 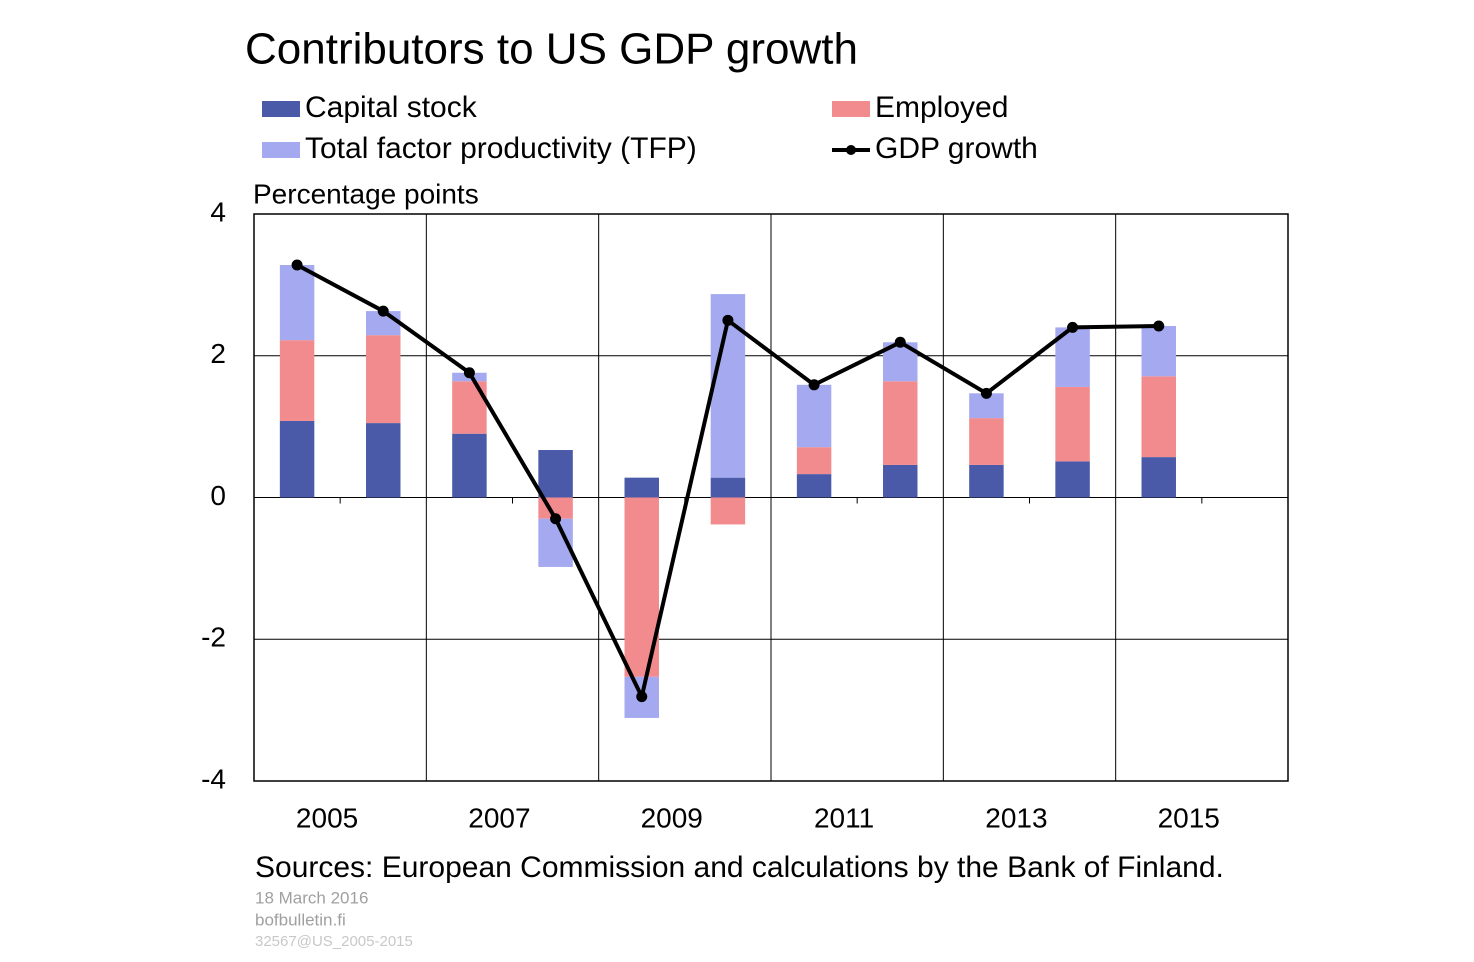 I want to click on footer-site: bofbulletin.fi, so click(x=300, y=919).